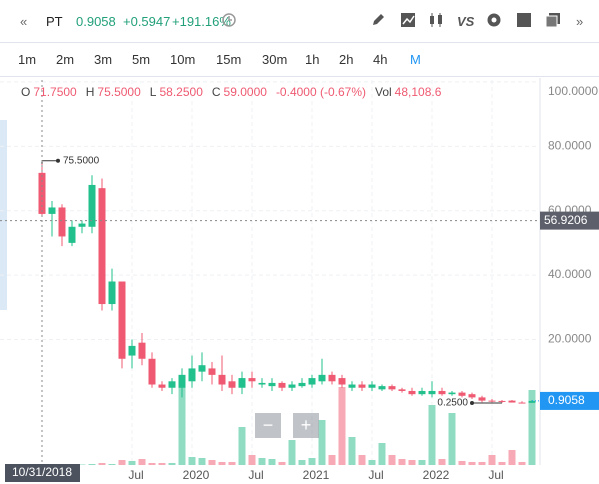  I want to click on legend-label: L, so click(153, 92).